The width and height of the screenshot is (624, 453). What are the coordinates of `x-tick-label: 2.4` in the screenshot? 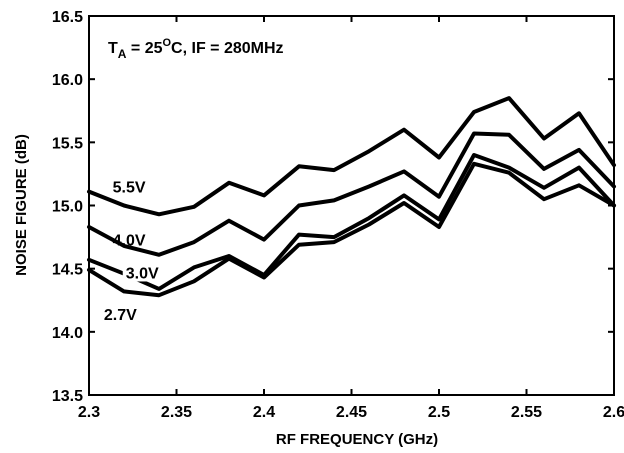 It's located at (264, 412).